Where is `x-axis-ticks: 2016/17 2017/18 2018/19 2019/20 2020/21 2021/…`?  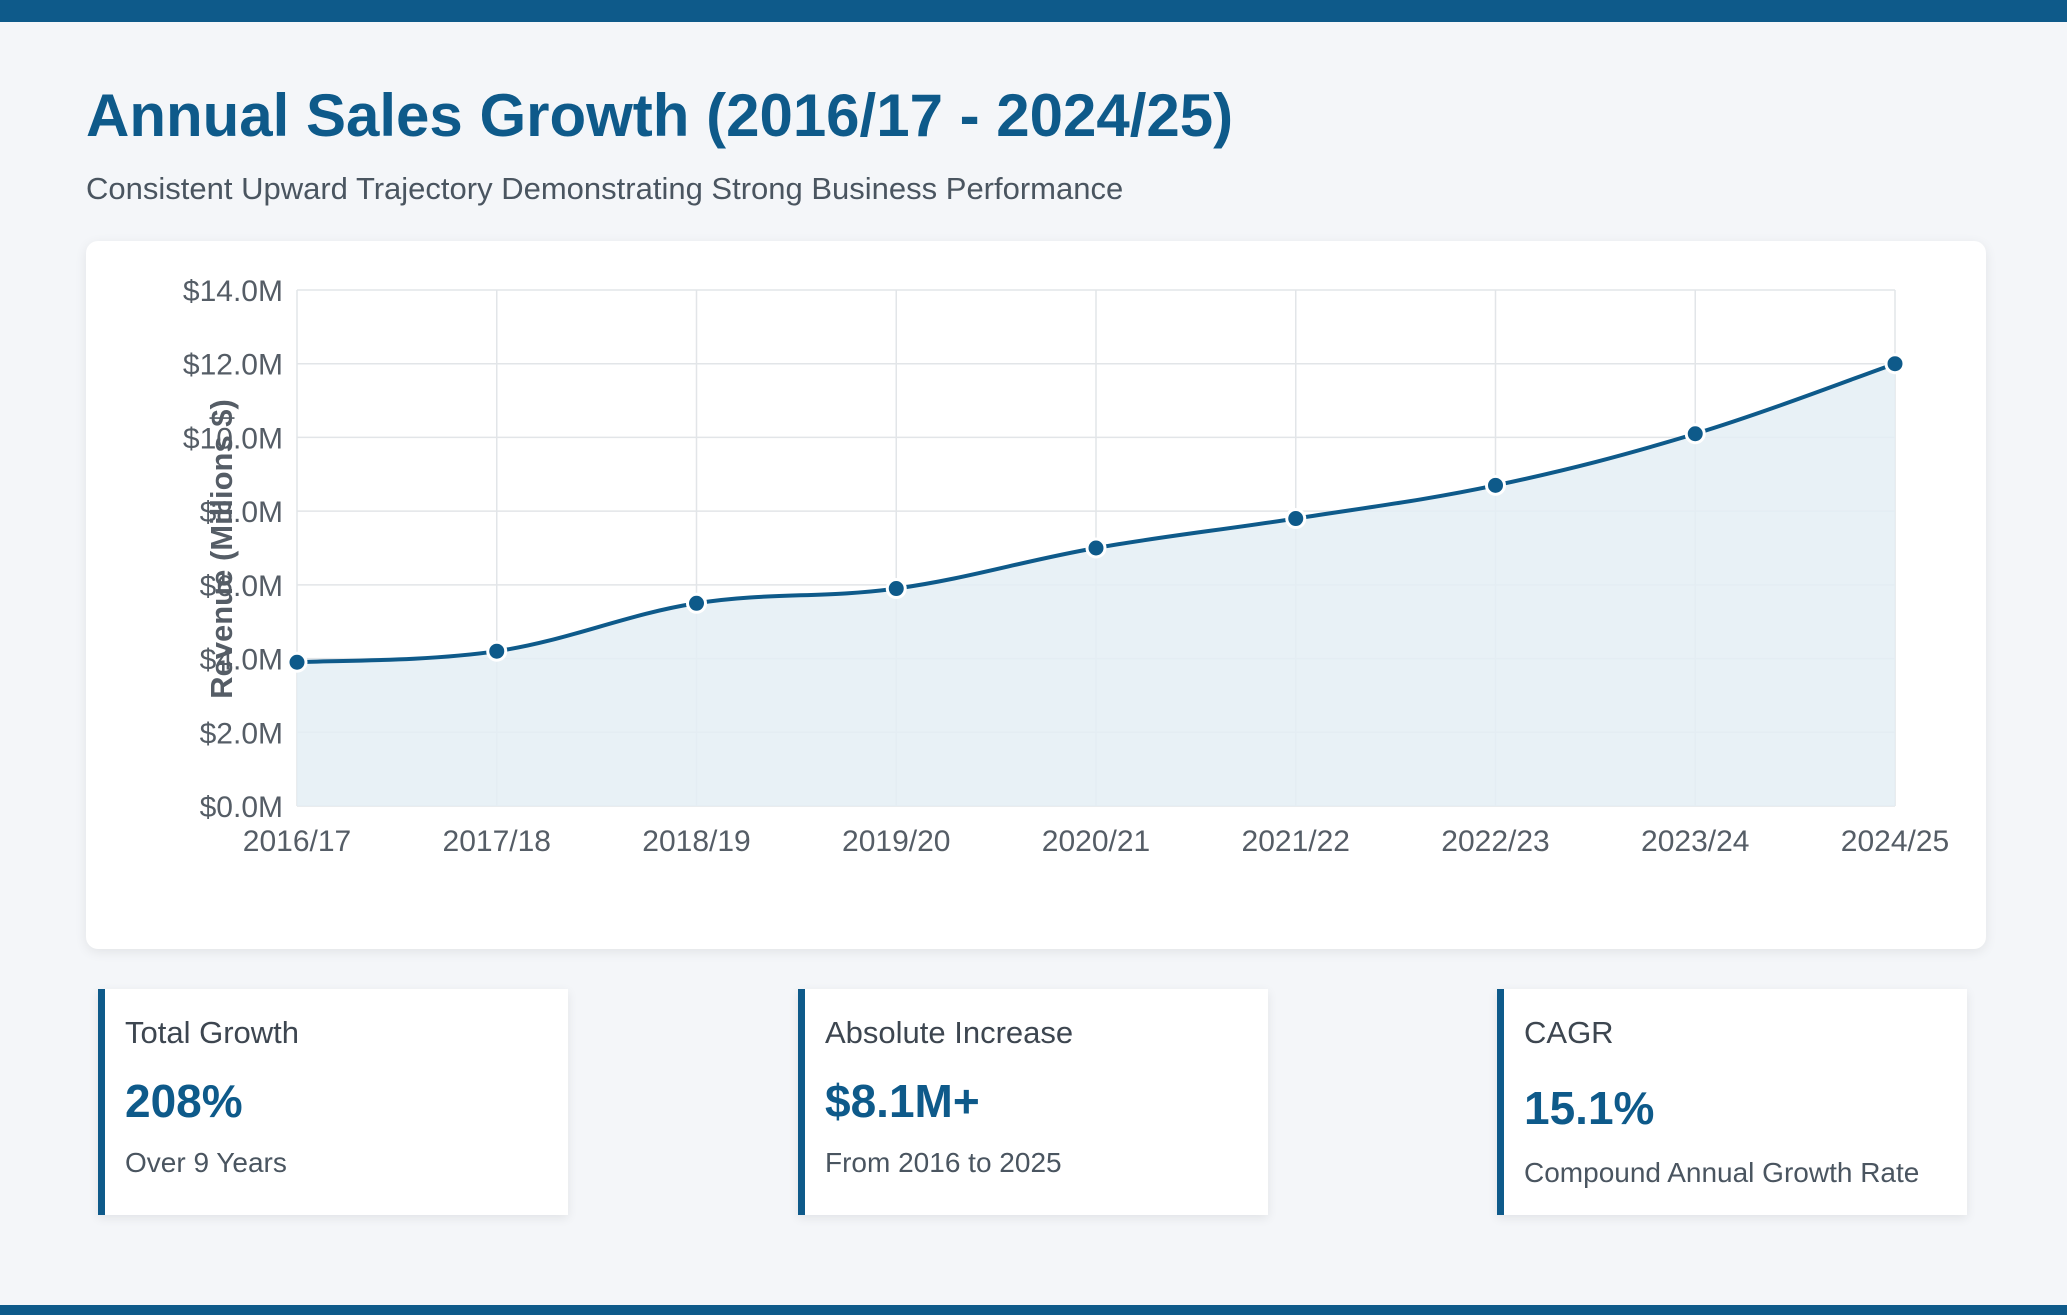
x-axis-ticks: 2016/17 2017/18 2018/19 2019/20 2020/21 2021/… is located at coordinates (1096, 841).